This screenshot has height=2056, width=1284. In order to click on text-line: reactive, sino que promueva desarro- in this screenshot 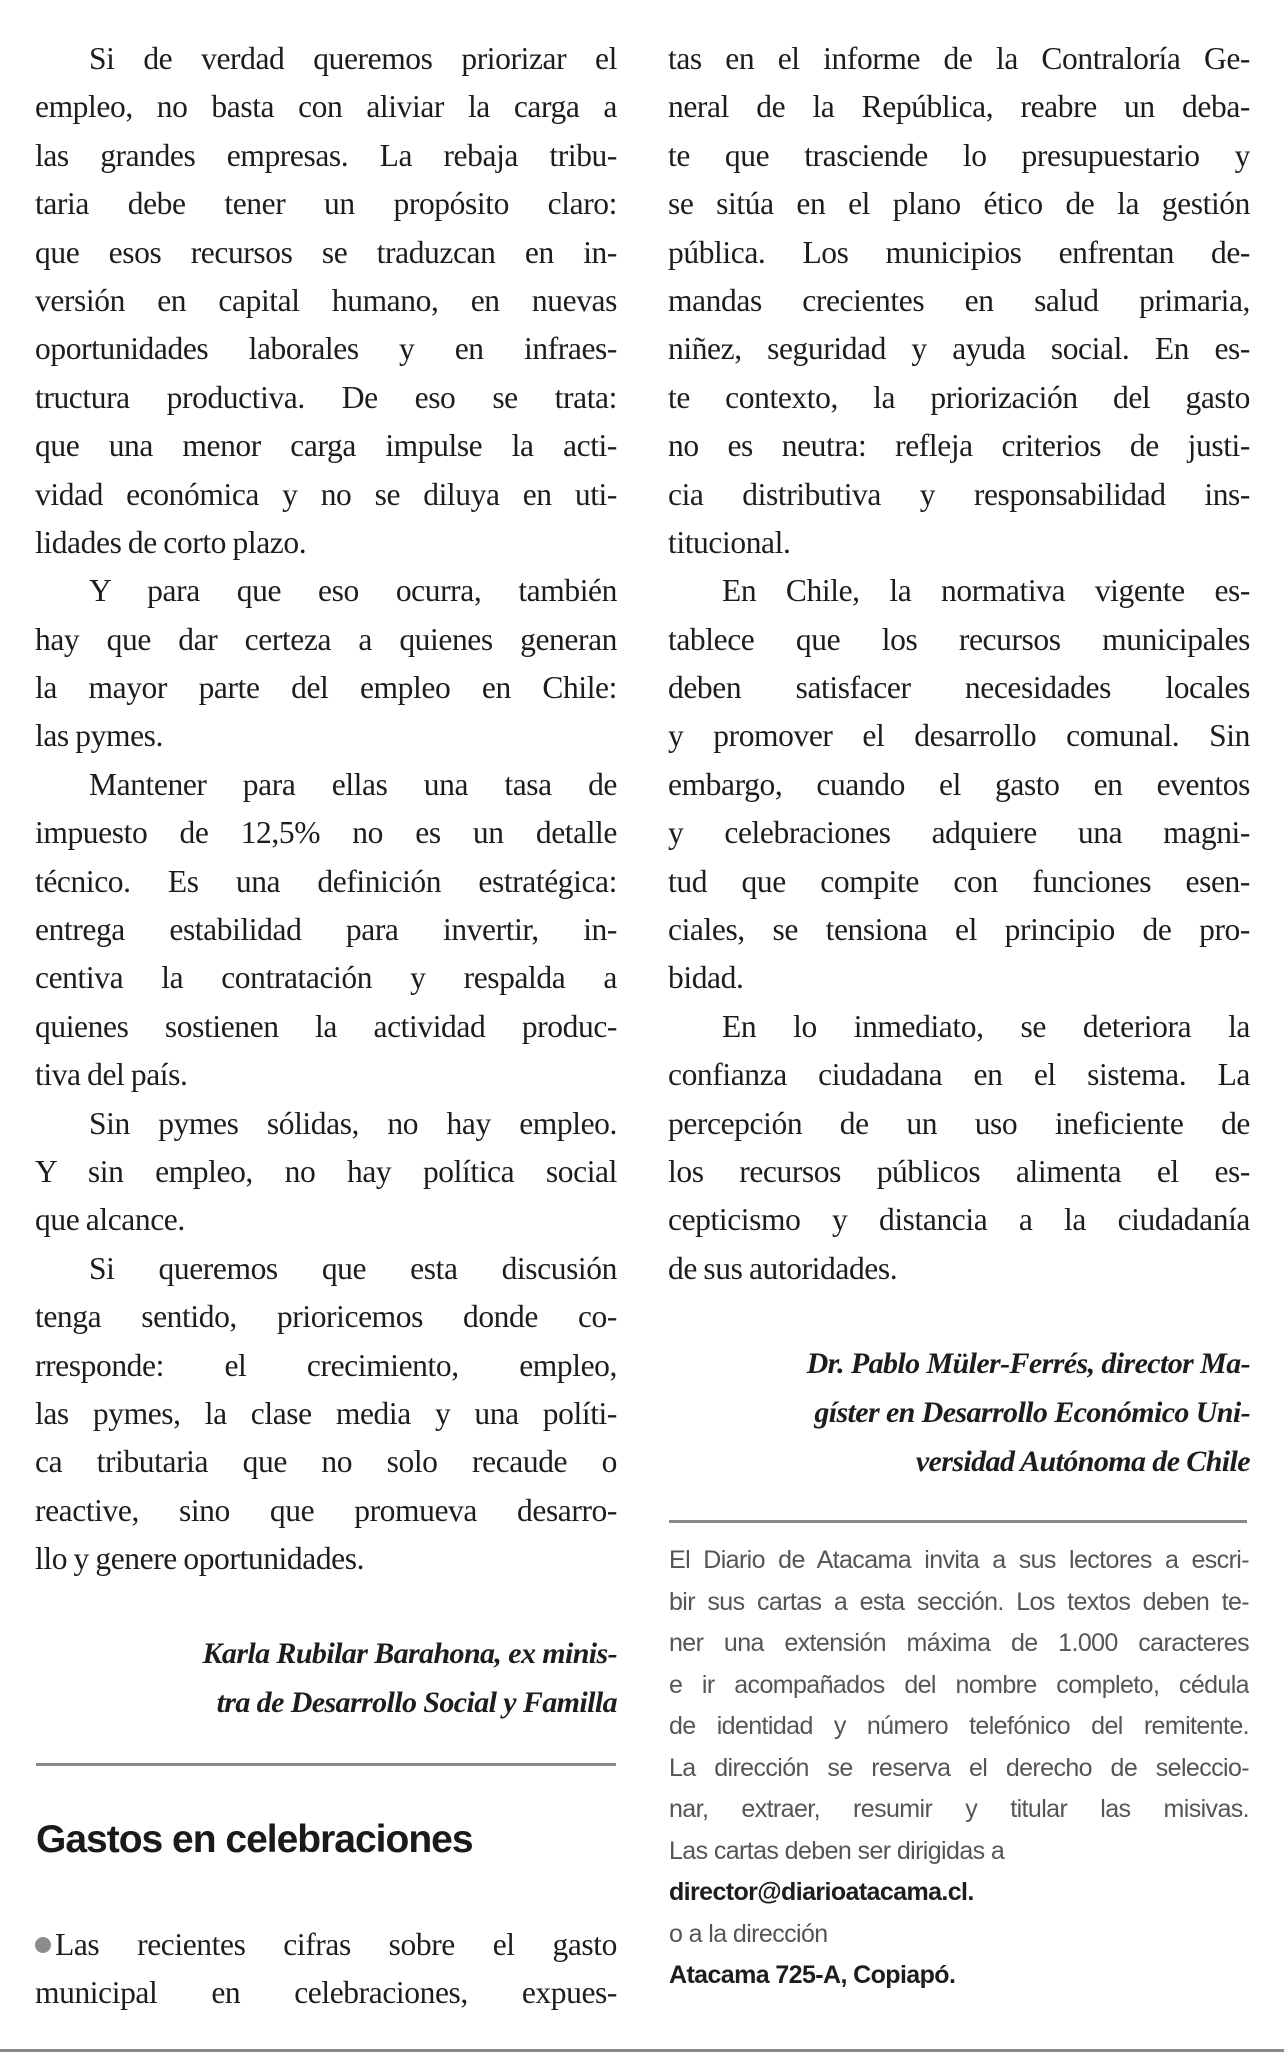, I will do `click(326, 1510)`.